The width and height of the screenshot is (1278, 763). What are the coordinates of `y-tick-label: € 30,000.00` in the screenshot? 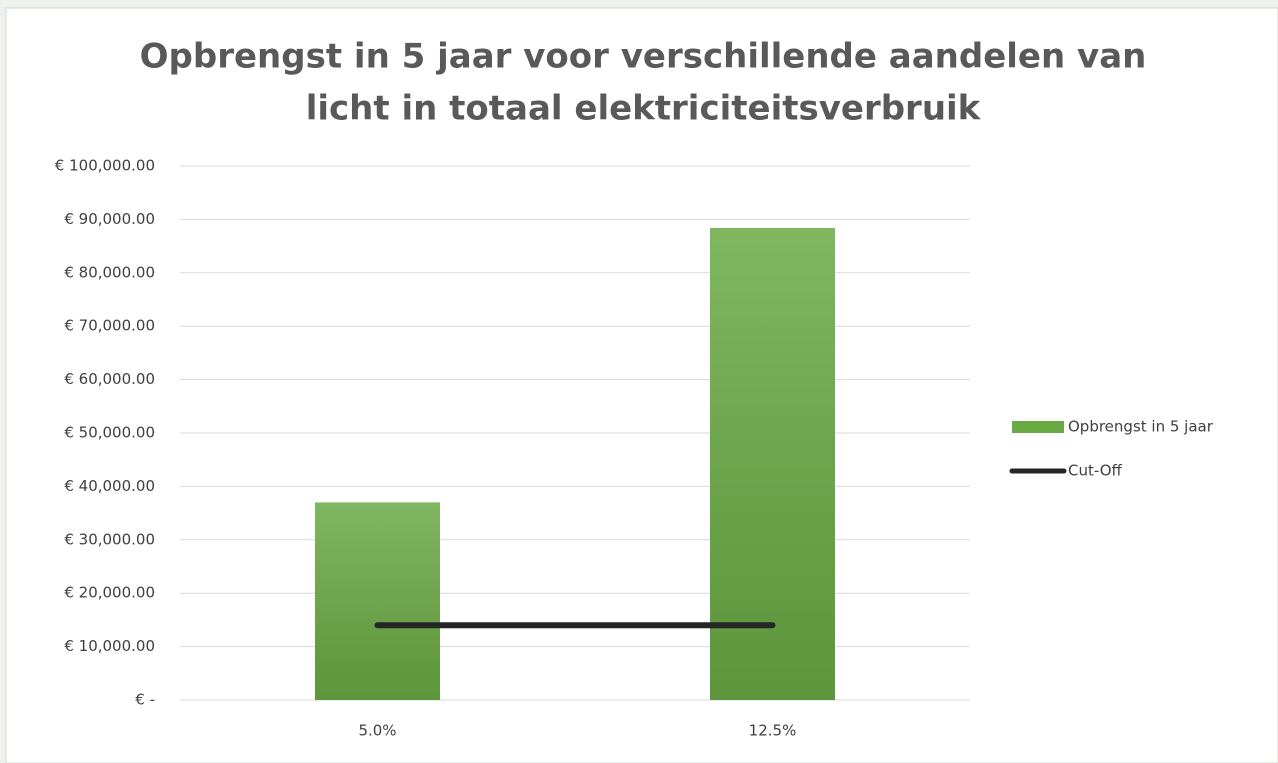 It's located at (109, 539).